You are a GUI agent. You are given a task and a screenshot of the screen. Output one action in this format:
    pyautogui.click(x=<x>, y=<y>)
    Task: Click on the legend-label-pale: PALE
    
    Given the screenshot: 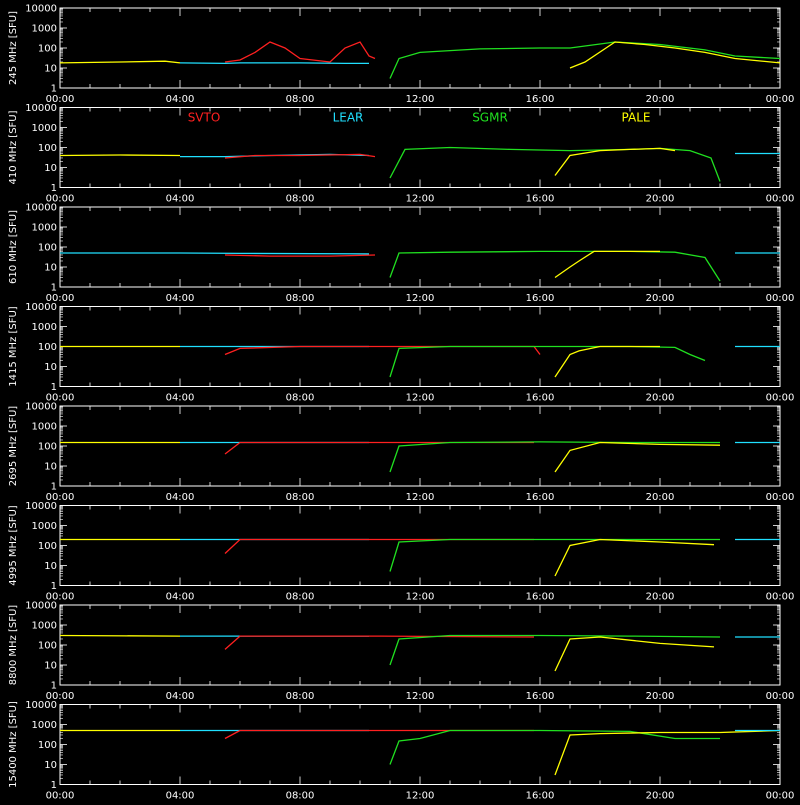 What is the action you would take?
    pyautogui.click(x=636, y=118)
    